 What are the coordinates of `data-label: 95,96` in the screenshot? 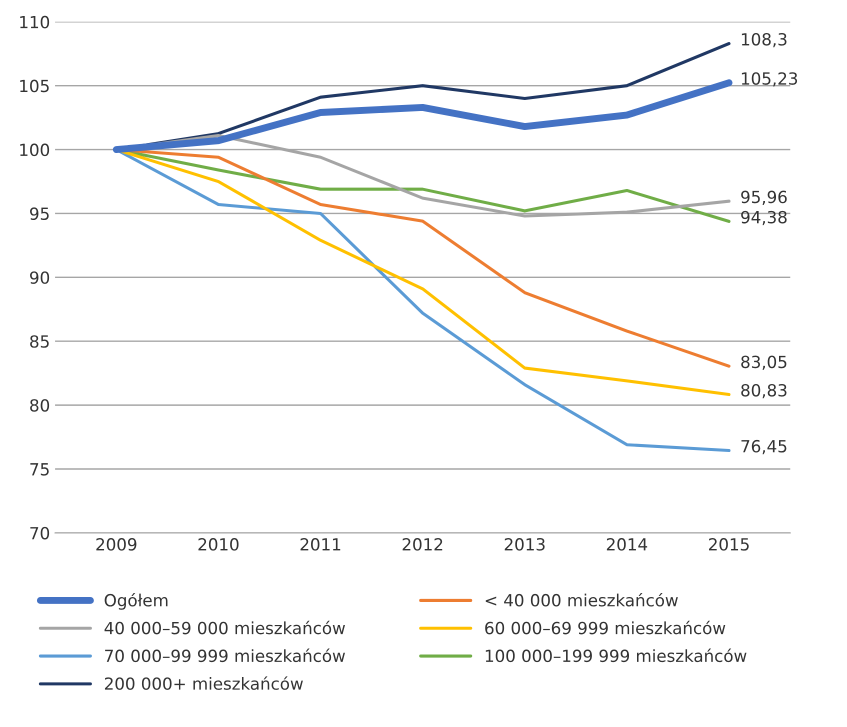 It's located at (764, 197).